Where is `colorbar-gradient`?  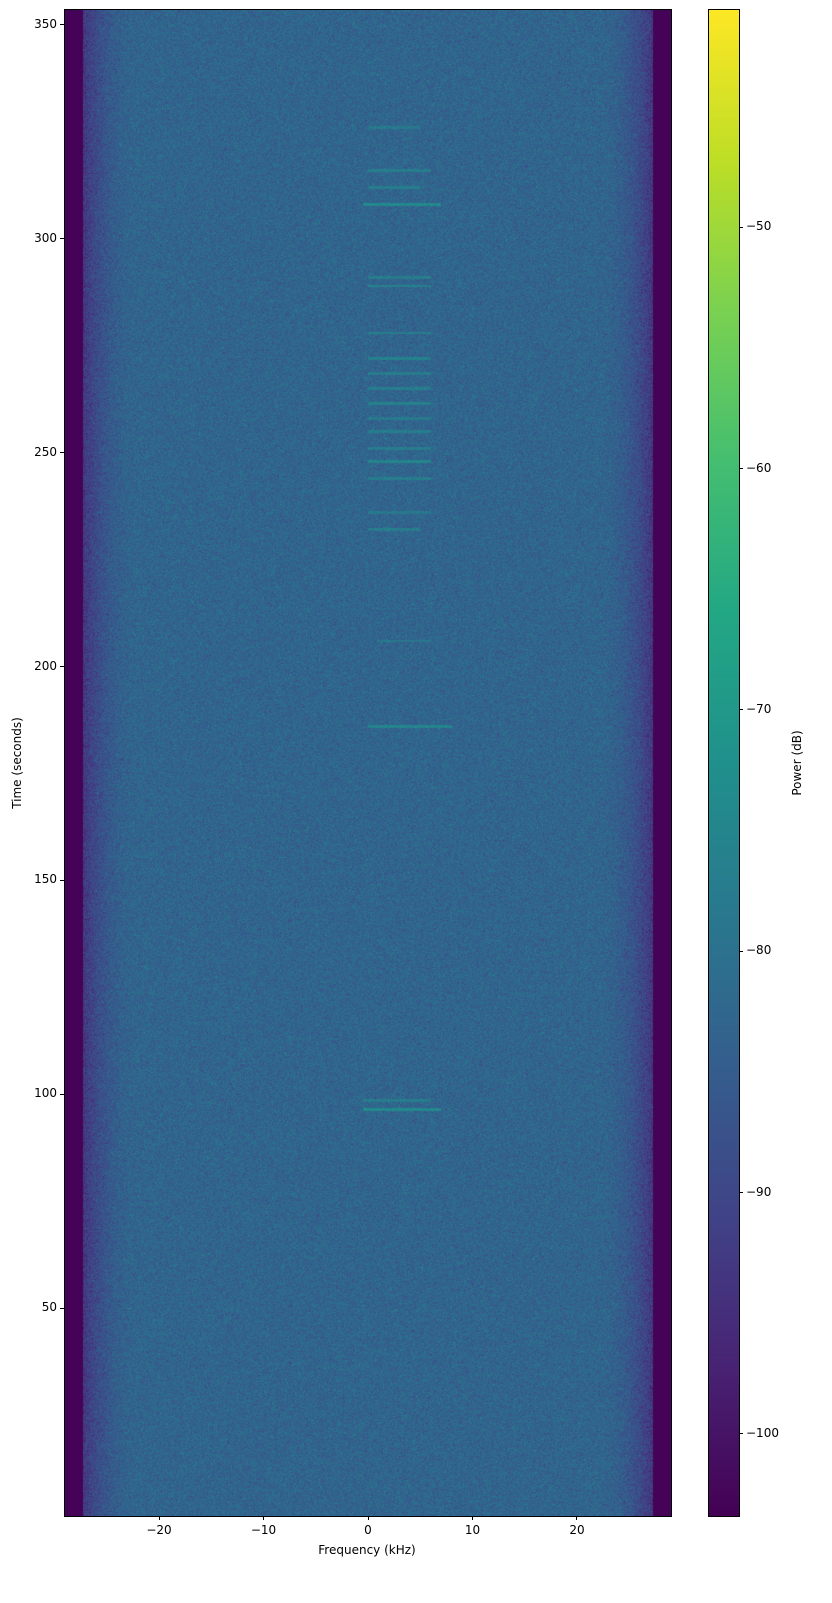
colorbar-gradient is located at coordinates (724, 763).